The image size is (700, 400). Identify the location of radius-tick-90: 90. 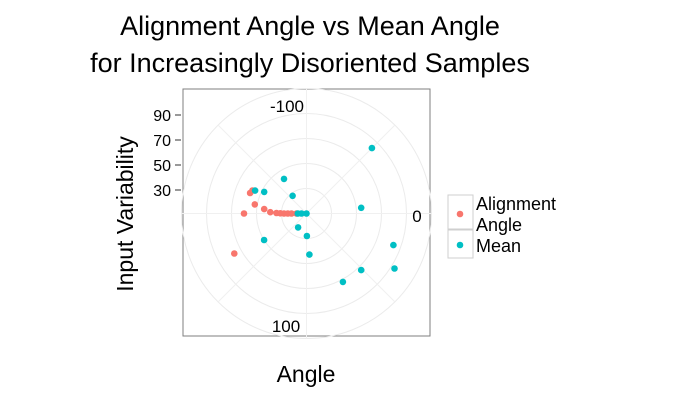
(162, 116).